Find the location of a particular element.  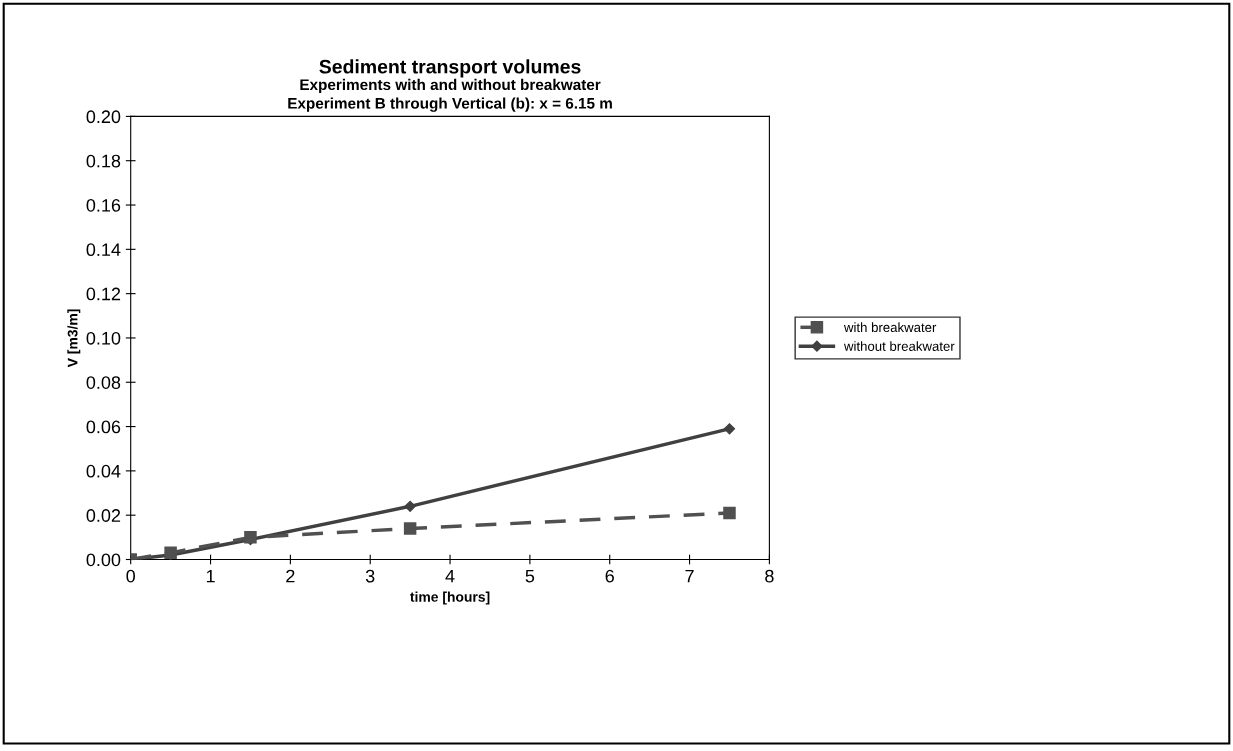

legend-label: with breakwater is located at coordinates (890, 327).